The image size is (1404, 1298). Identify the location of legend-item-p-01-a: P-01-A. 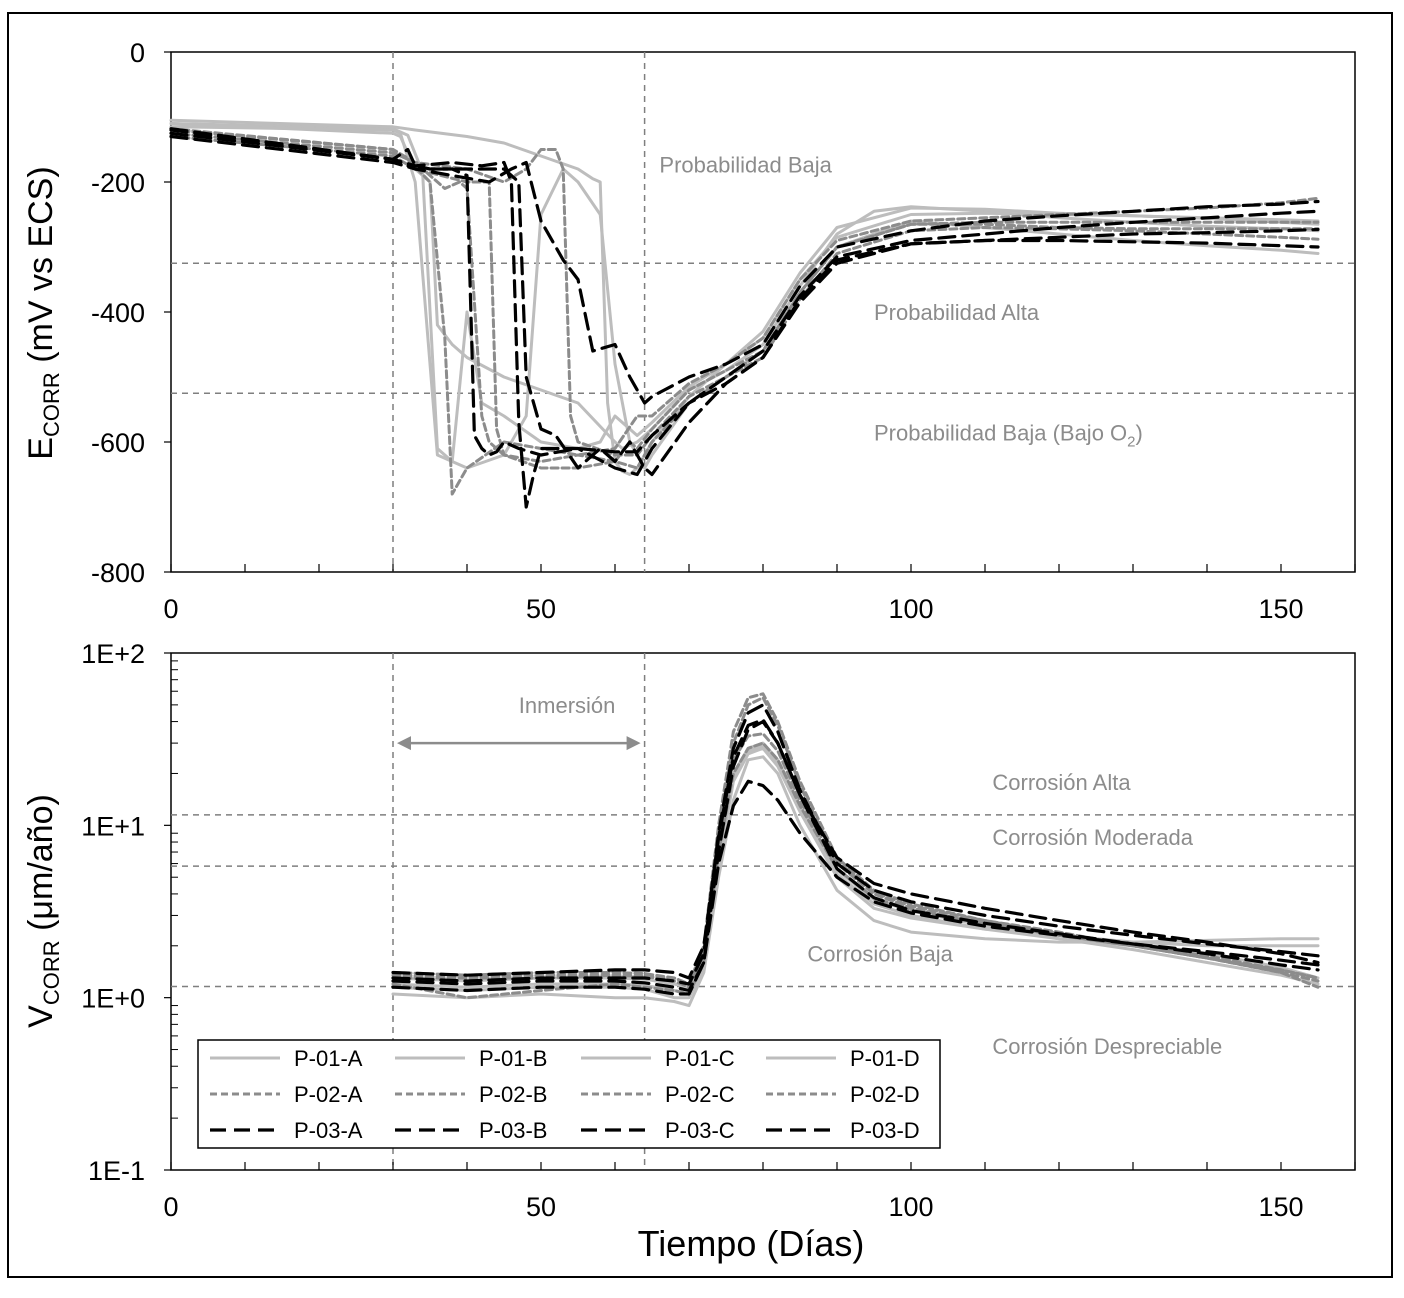
(286, 1058).